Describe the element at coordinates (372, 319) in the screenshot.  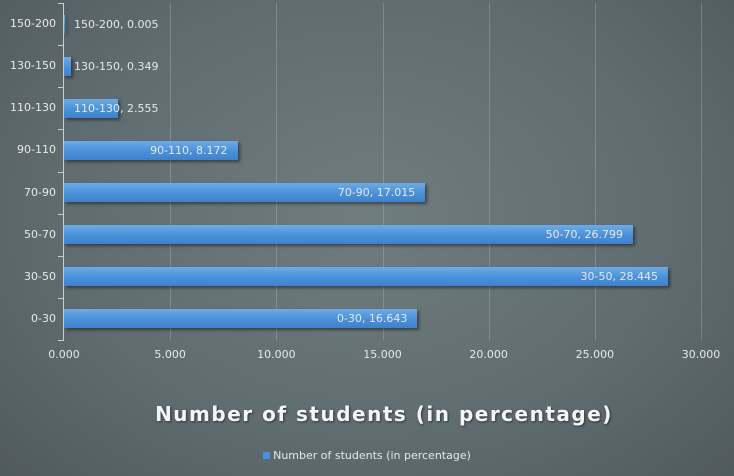
I see `data-label: 0-30, 16.643` at that location.